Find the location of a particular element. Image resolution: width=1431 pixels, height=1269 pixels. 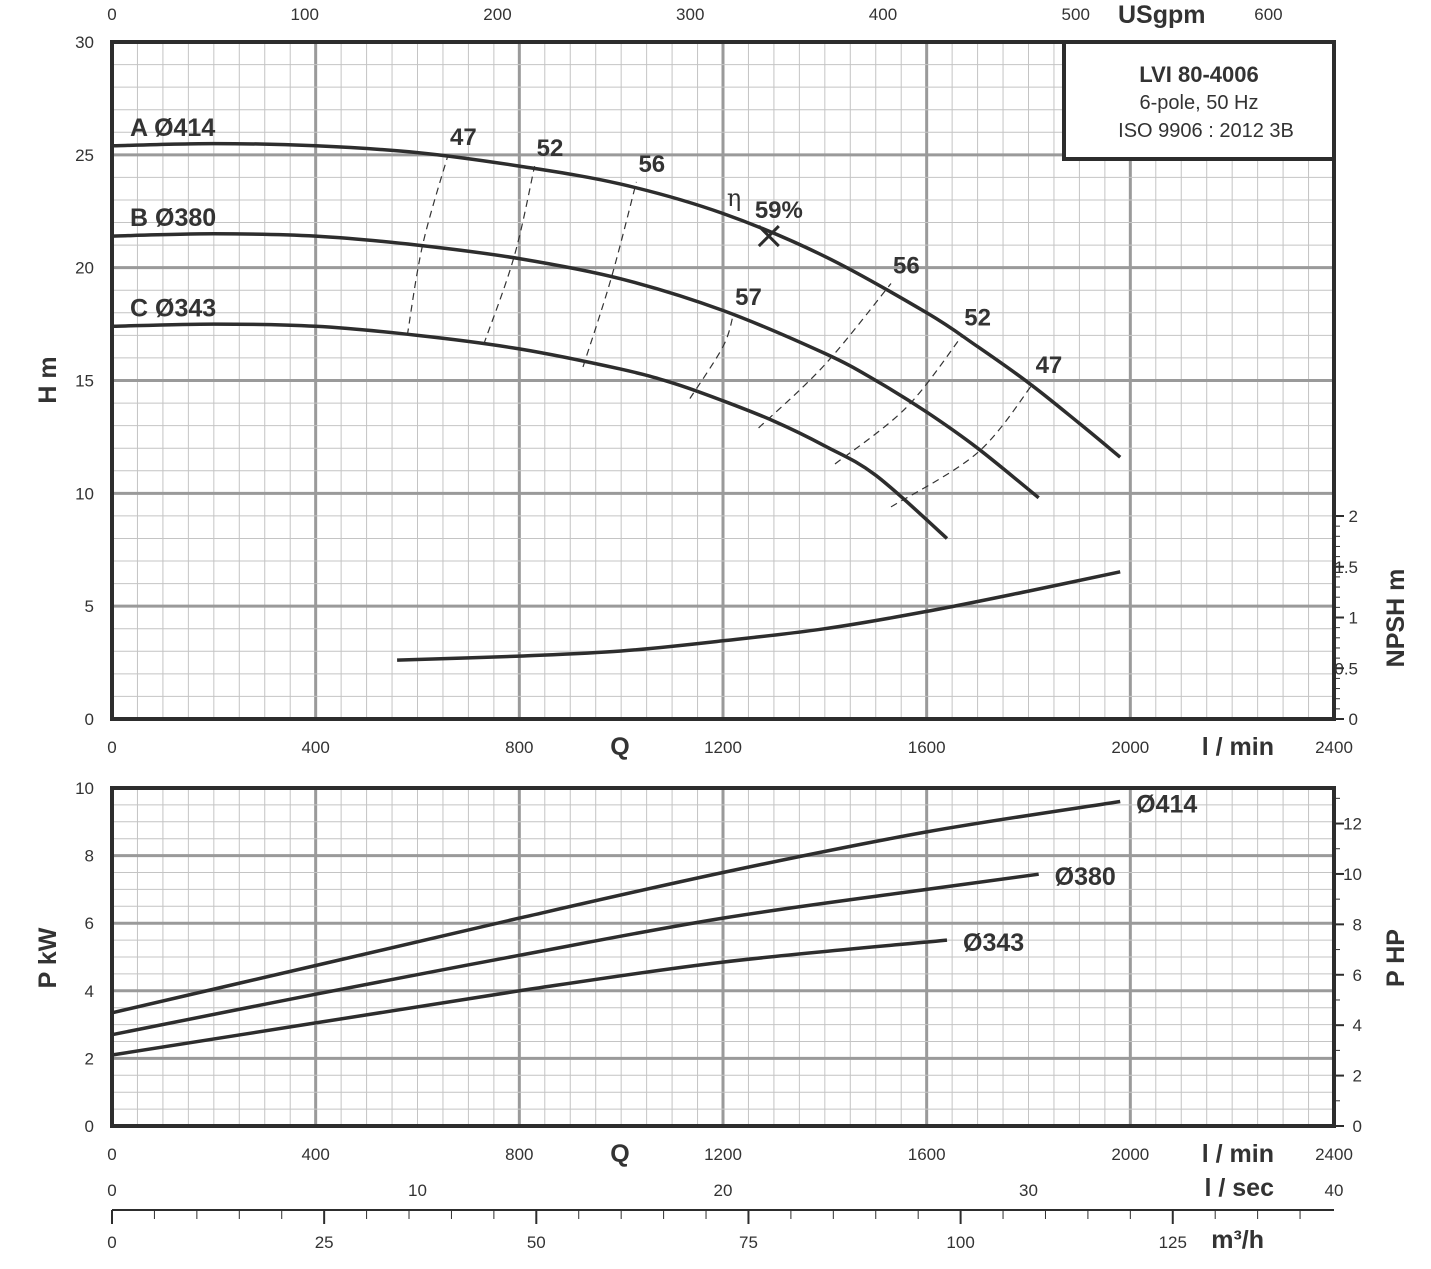

x-tick-label: 2000 is located at coordinates (1130, 1154).